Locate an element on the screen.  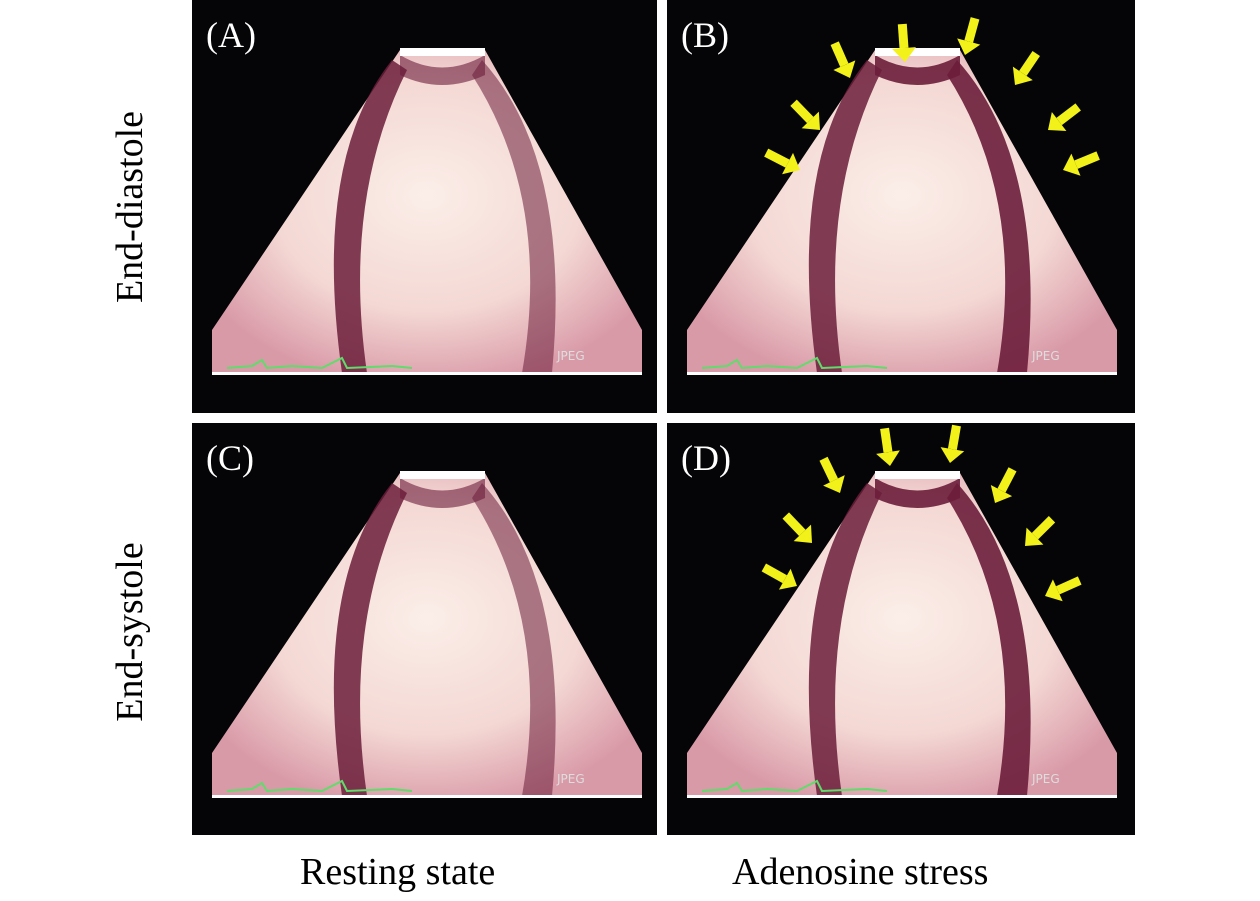
panel-label: (C) is located at coordinates (230, 458).